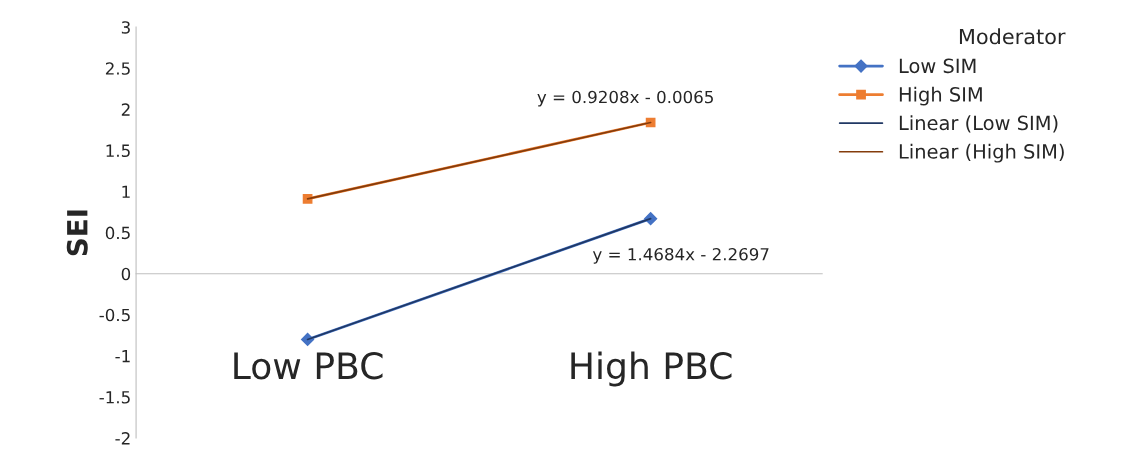  What do you see at coordinates (125, 27) in the screenshot?
I see `y-tick-label: 3` at bounding box center [125, 27].